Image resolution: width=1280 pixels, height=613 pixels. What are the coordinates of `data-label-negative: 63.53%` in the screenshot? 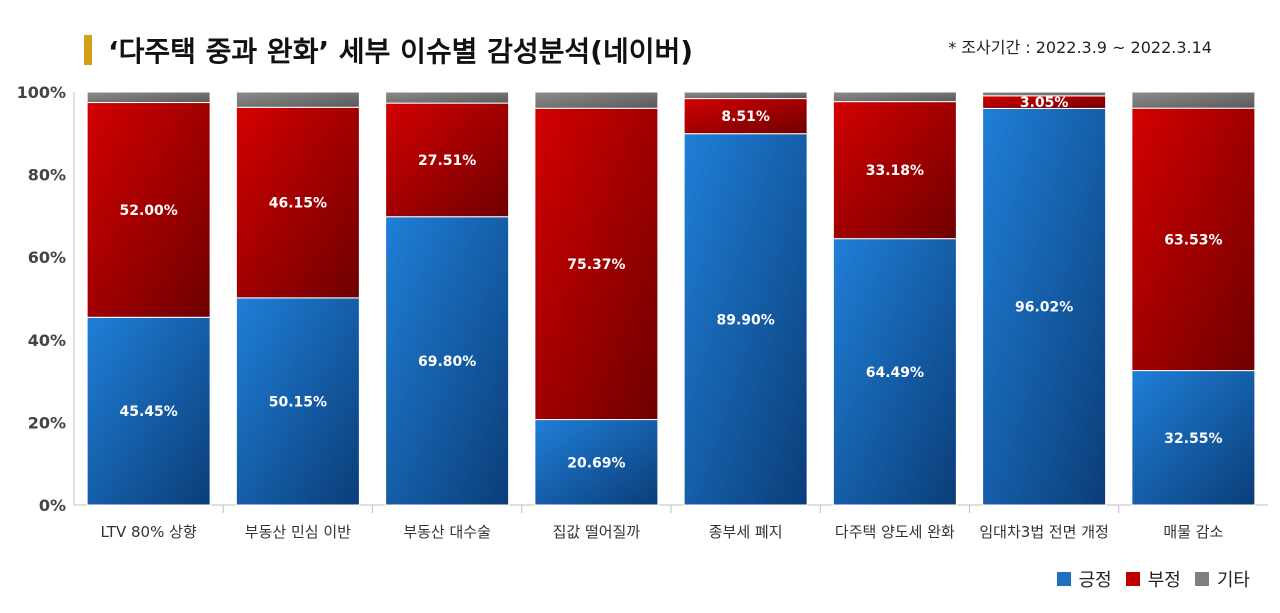 It's located at (1193, 240).